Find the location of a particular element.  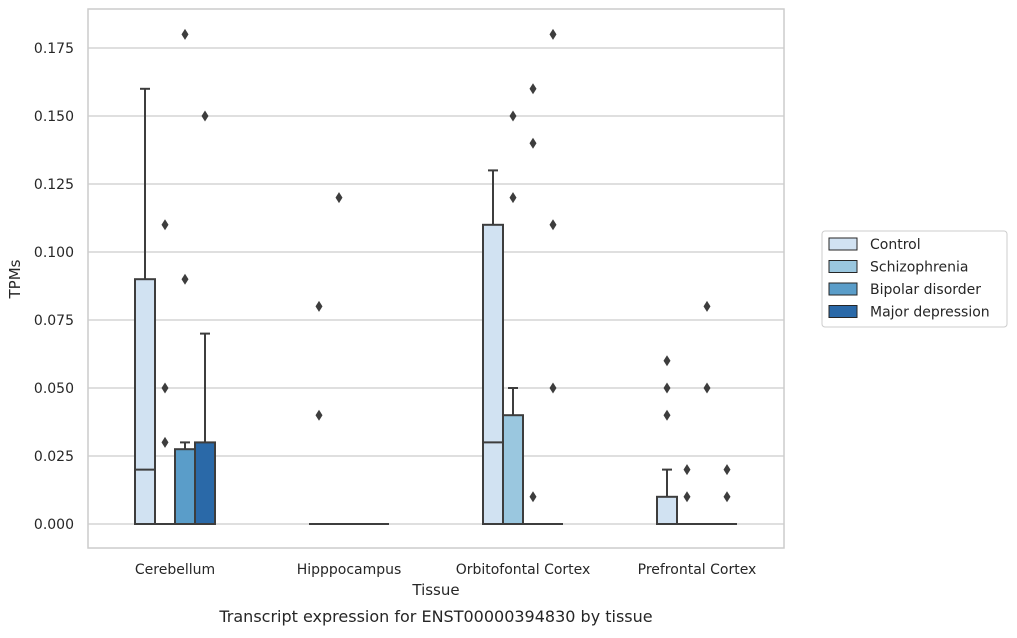

legend-label: Major depression is located at coordinates (930, 313).